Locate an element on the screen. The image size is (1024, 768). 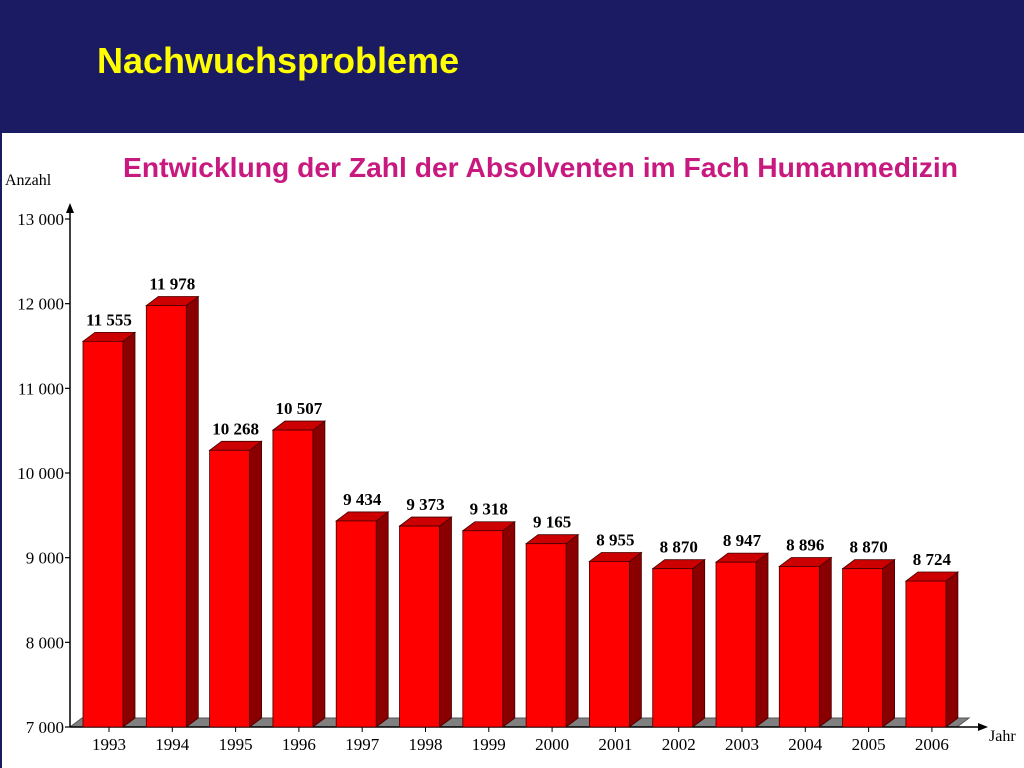
y-tick-label: 9 000 is located at coordinates (45, 558).